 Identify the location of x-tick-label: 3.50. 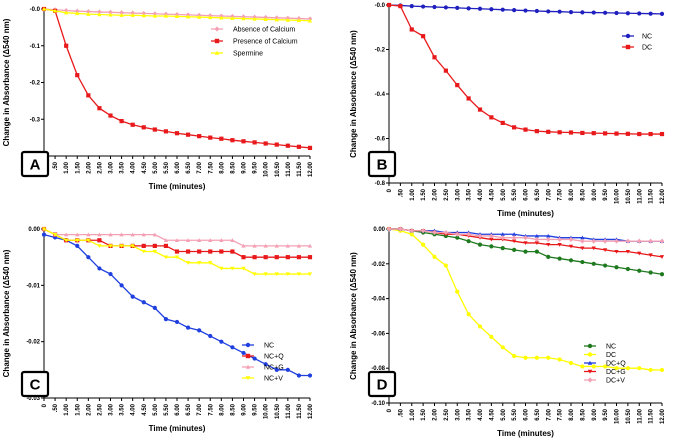
(470, 414).